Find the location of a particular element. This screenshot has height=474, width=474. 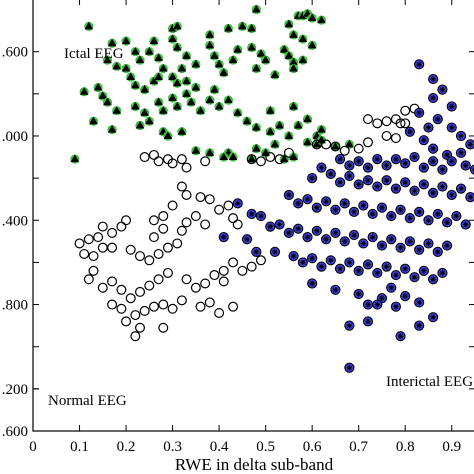

x-axis-title: RWE in delta sub-band is located at coordinates (254, 464).